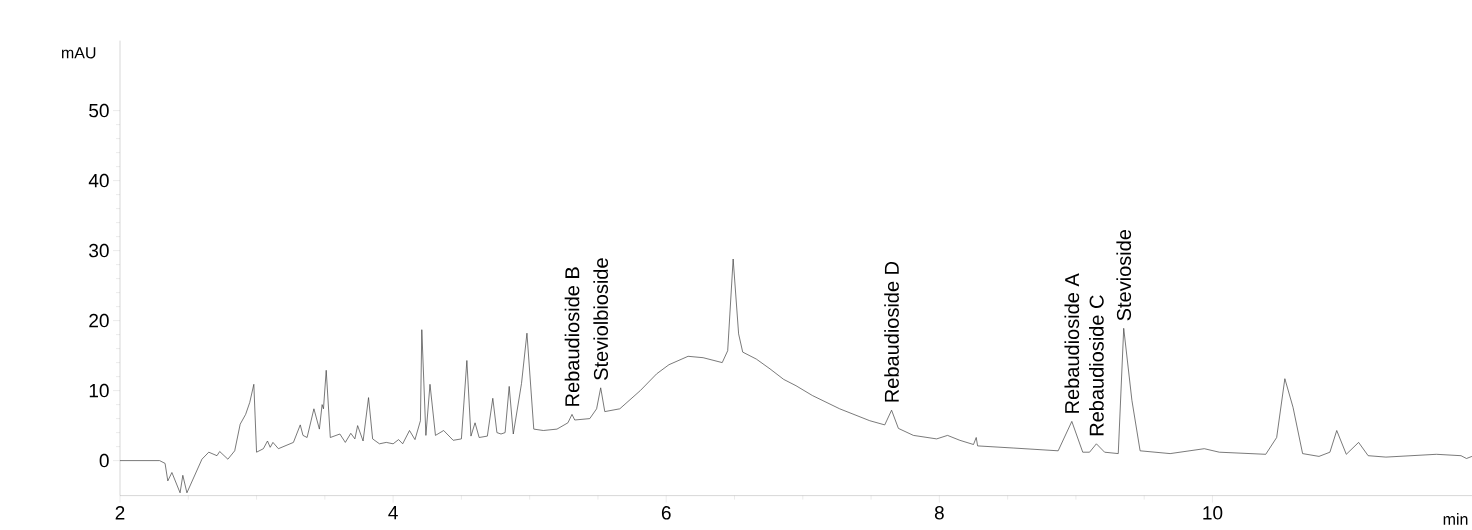  What do you see at coordinates (1096, 365) in the screenshot?
I see `annotation: Rebaudioside C` at bounding box center [1096, 365].